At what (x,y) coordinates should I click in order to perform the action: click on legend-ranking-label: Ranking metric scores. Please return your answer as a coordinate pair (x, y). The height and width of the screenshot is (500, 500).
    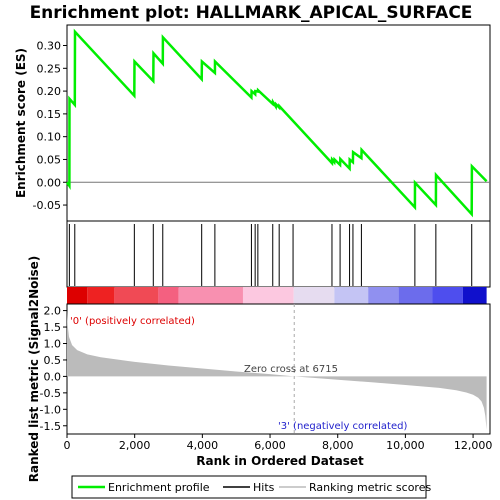
    Looking at the image, I should click on (370, 487).